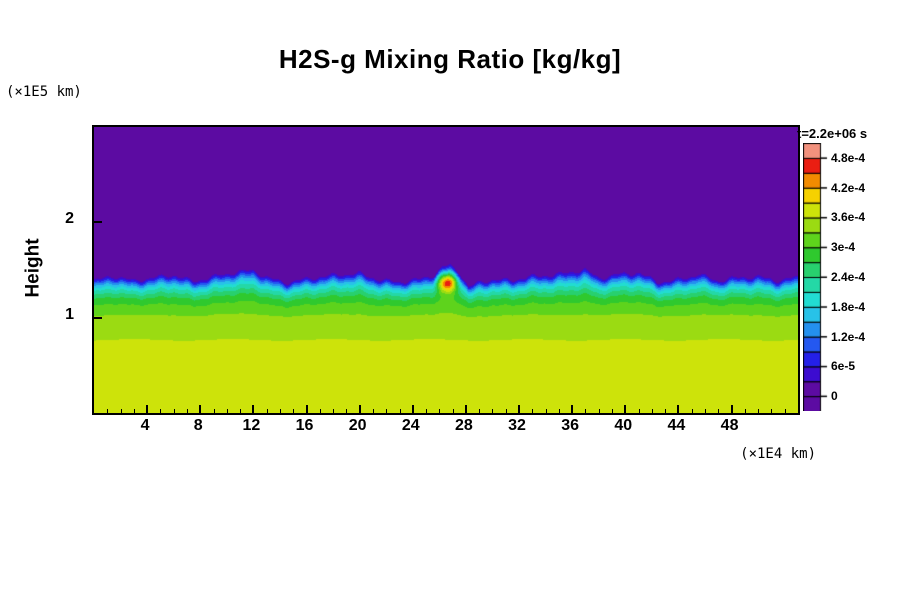  What do you see at coordinates (304, 425) in the screenshot?
I see `x-tick-label: 16` at bounding box center [304, 425].